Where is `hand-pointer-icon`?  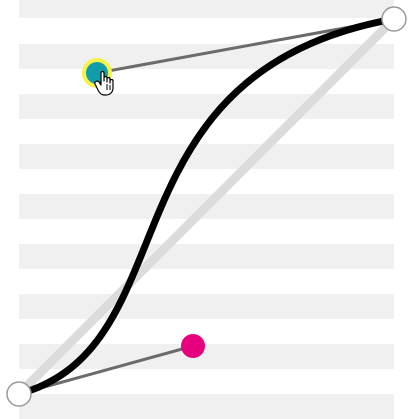 hand-pointer-icon is located at coordinates (104, 83).